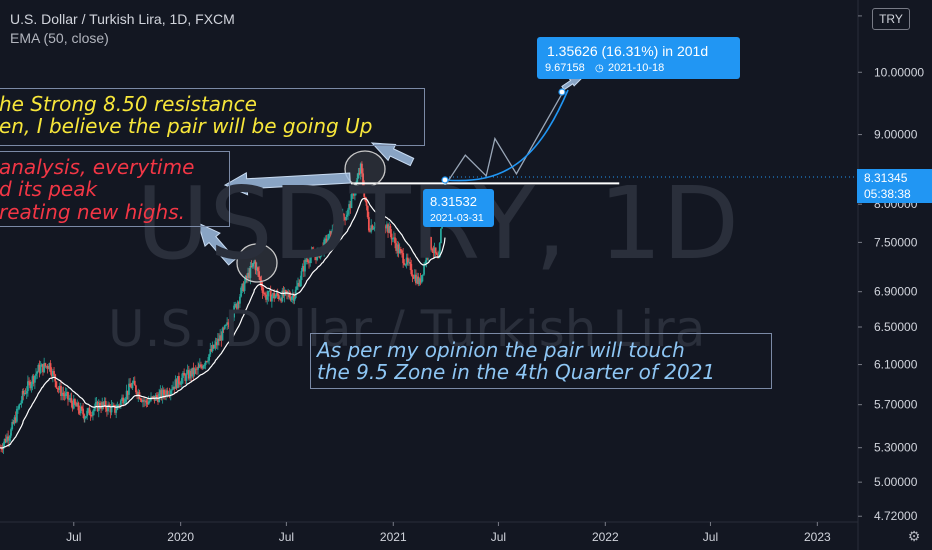 This screenshot has width=932, height=550. I want to click on symbol-title: U.S. Dollar / Turkish Lira, 1D, FXCM, so click(122, 19).